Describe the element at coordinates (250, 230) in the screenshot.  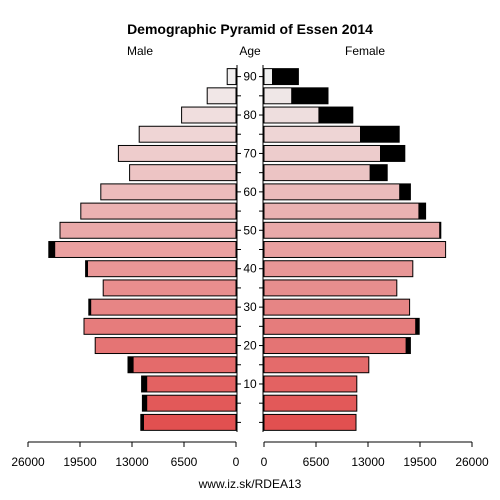
I see `age-tick-label: 50` at that location.